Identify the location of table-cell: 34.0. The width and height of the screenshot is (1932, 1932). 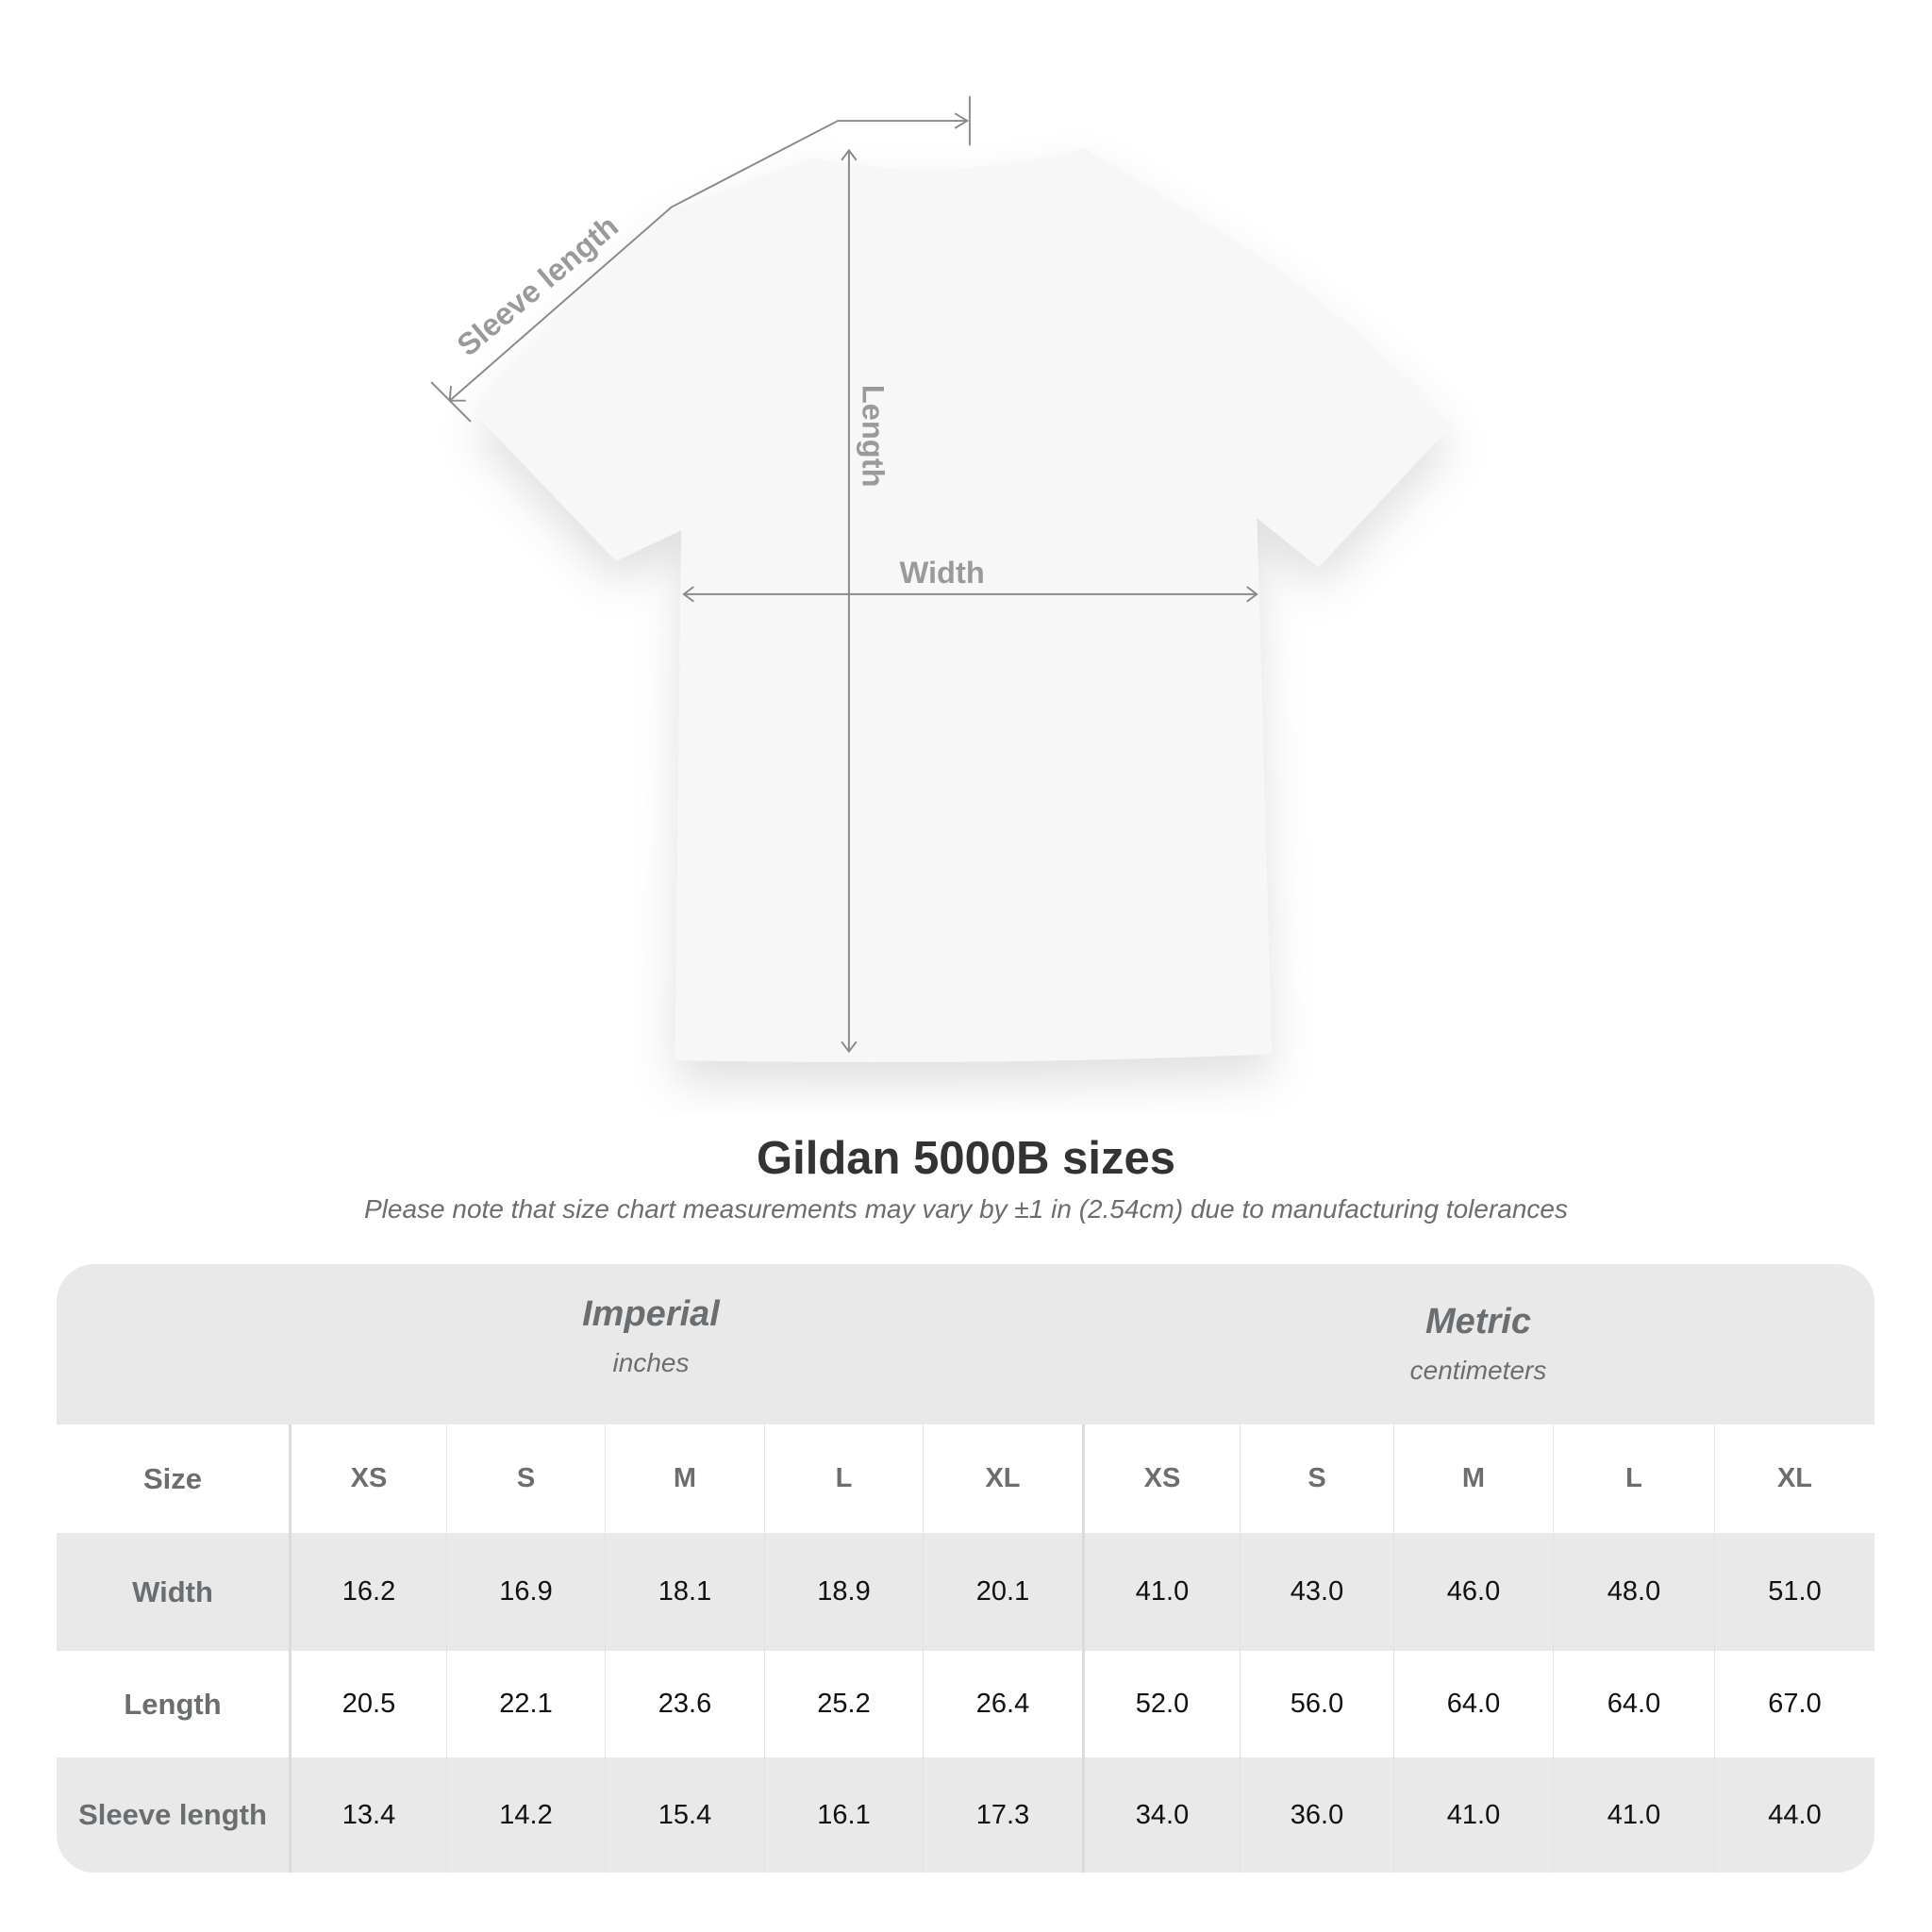
(1161, 1815).